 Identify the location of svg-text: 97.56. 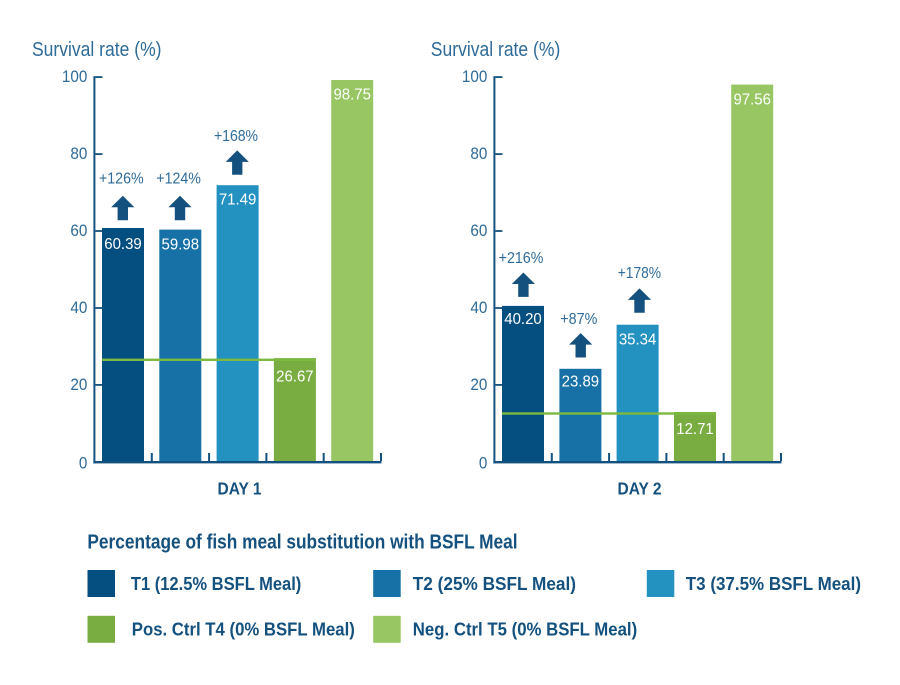
(752, 100).